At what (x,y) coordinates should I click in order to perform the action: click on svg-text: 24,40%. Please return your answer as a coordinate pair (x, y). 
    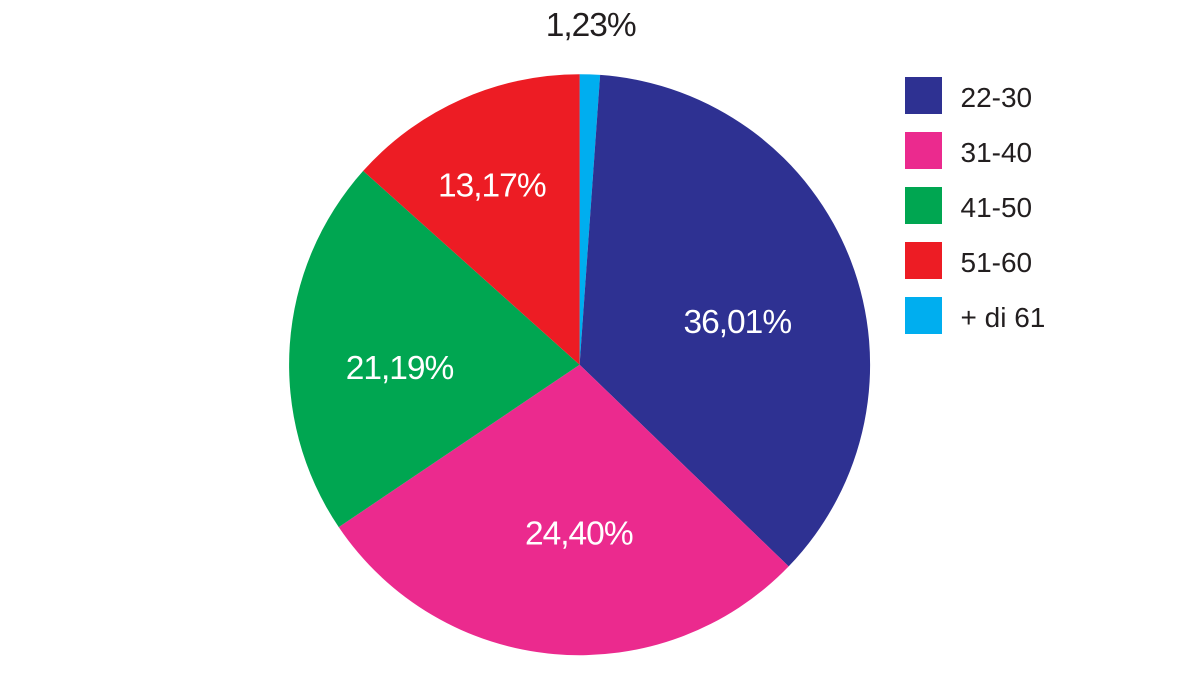
    Looking at the image, I should click on (579, 534).